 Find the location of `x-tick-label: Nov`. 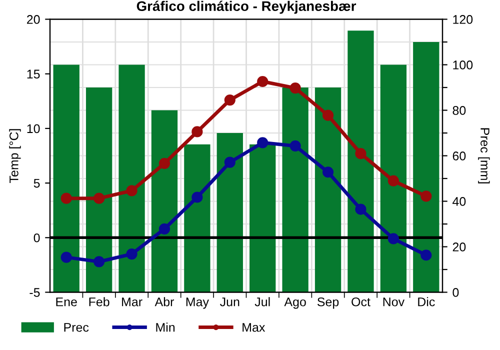

x-tick-label: Nov is located at coordinates (394, 302).